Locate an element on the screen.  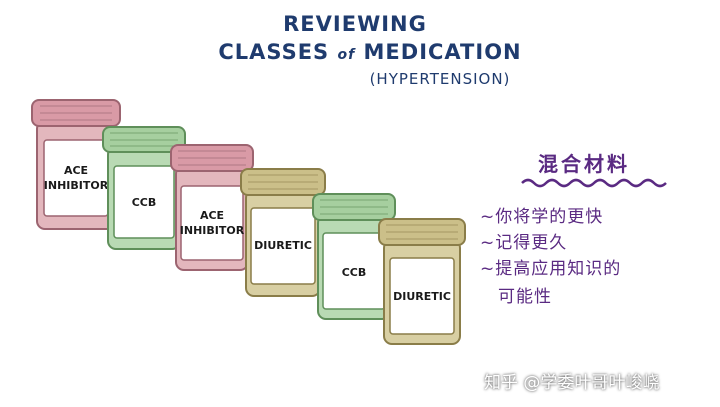
bottle-ccb-1: CCB is located at coordinates (144, 188).